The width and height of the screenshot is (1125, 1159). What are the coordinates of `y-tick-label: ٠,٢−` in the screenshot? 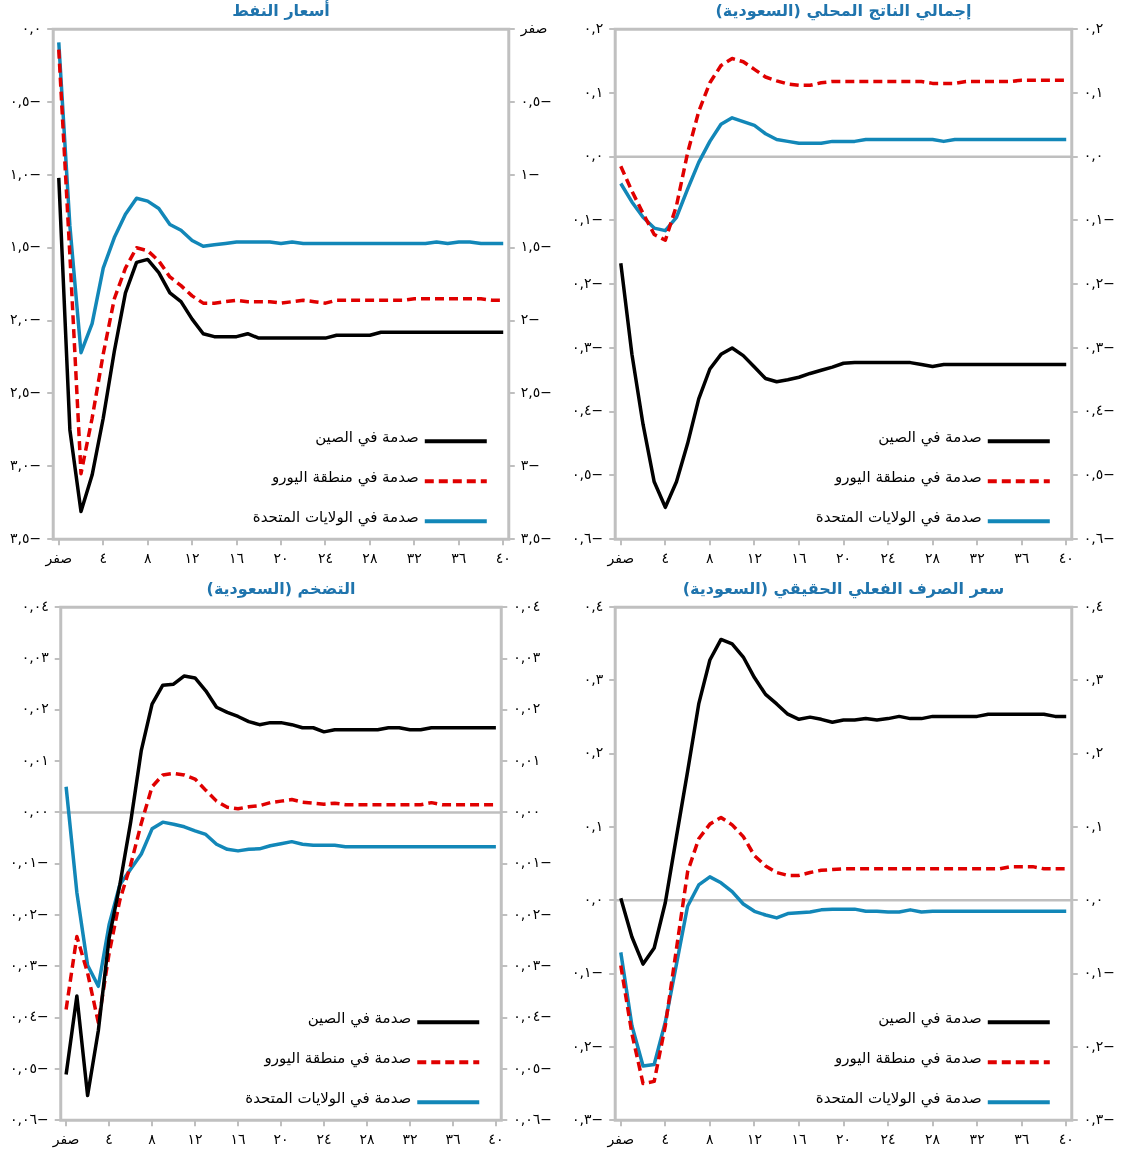 It's located at (587, 282).